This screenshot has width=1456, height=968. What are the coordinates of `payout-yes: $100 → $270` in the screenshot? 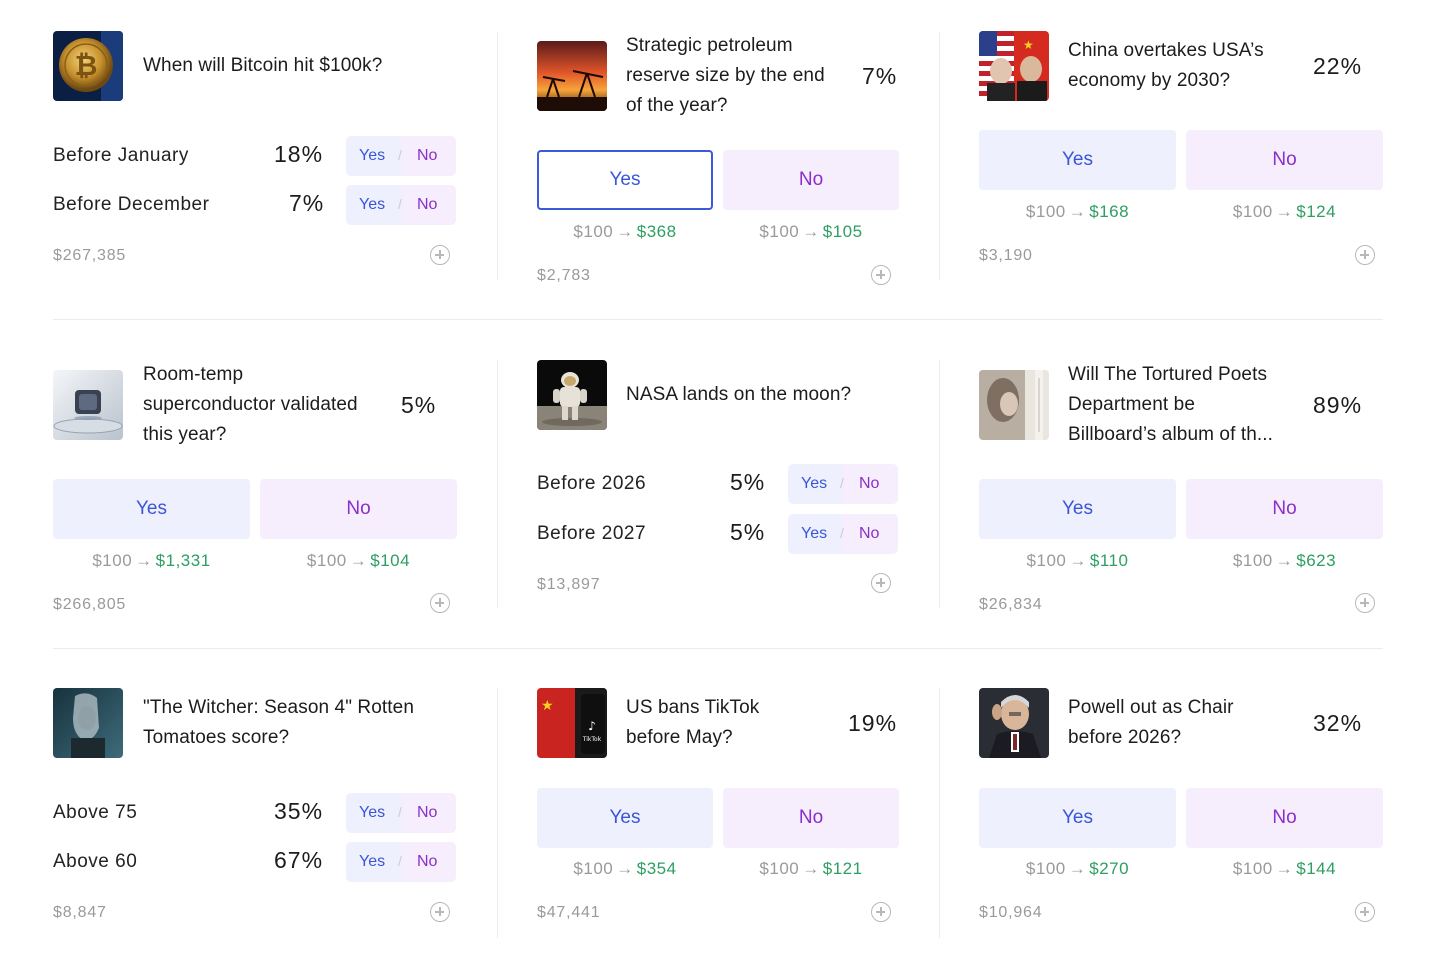 It's located at (1077, 868).